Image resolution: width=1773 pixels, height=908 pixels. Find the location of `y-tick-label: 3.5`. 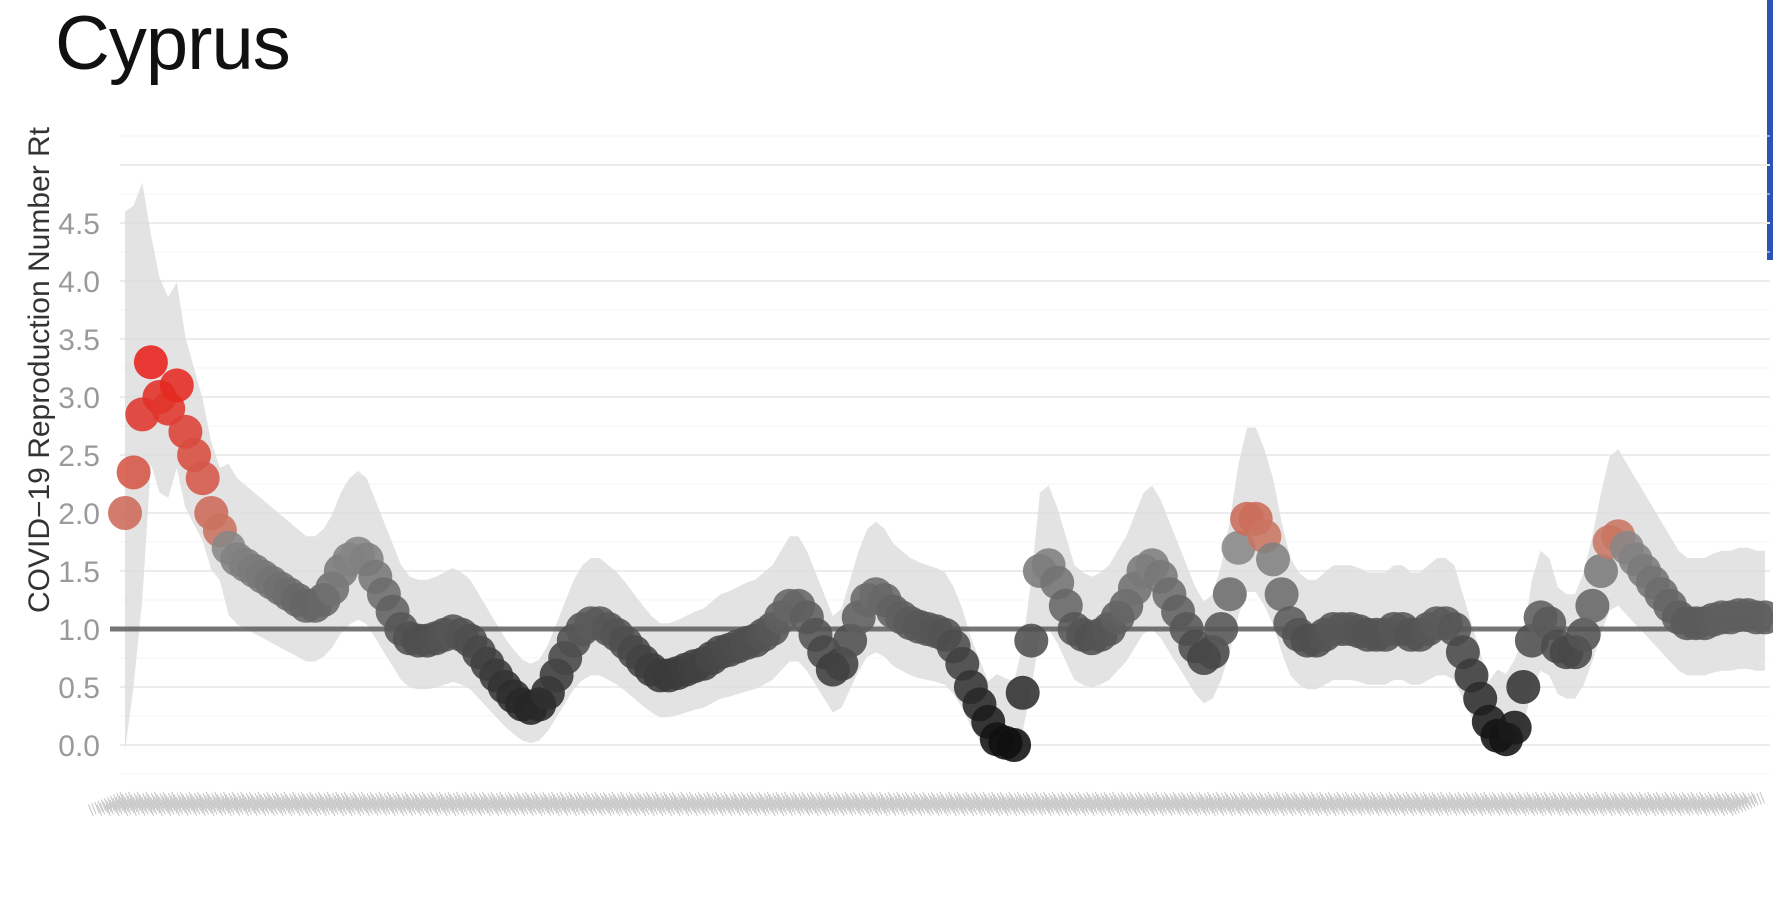

y-tick-label: 3.5 is located at coordinates (79, 340).